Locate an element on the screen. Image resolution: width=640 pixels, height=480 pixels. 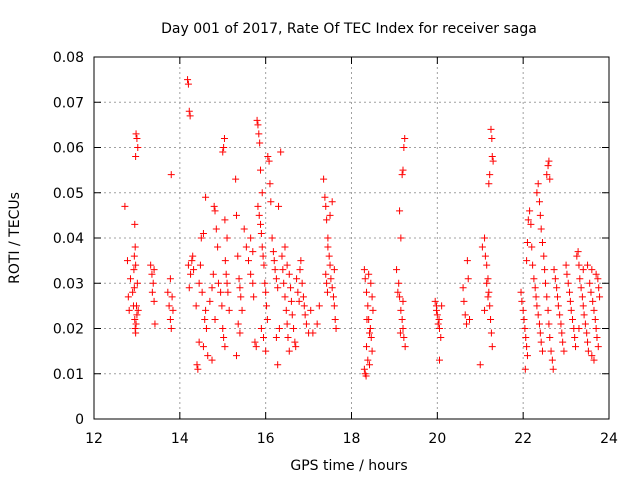
x-tick-label: 22 is located at coordinates (523, 439).